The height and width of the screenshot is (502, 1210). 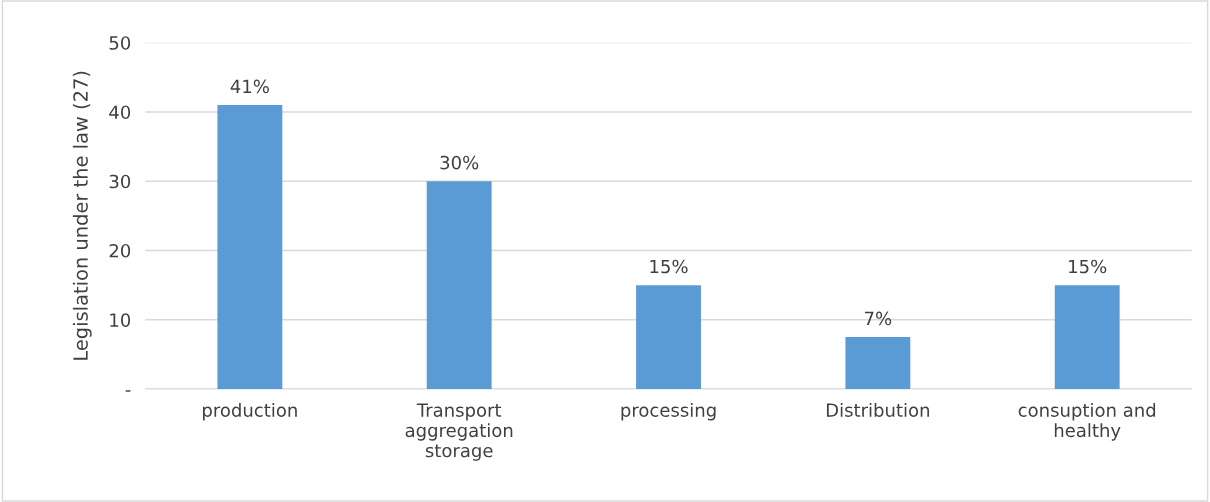 What do you see at coordinates (128, 391) in the screenshot?
I see `y-tick-label: -` at bounding box center [128, 391].